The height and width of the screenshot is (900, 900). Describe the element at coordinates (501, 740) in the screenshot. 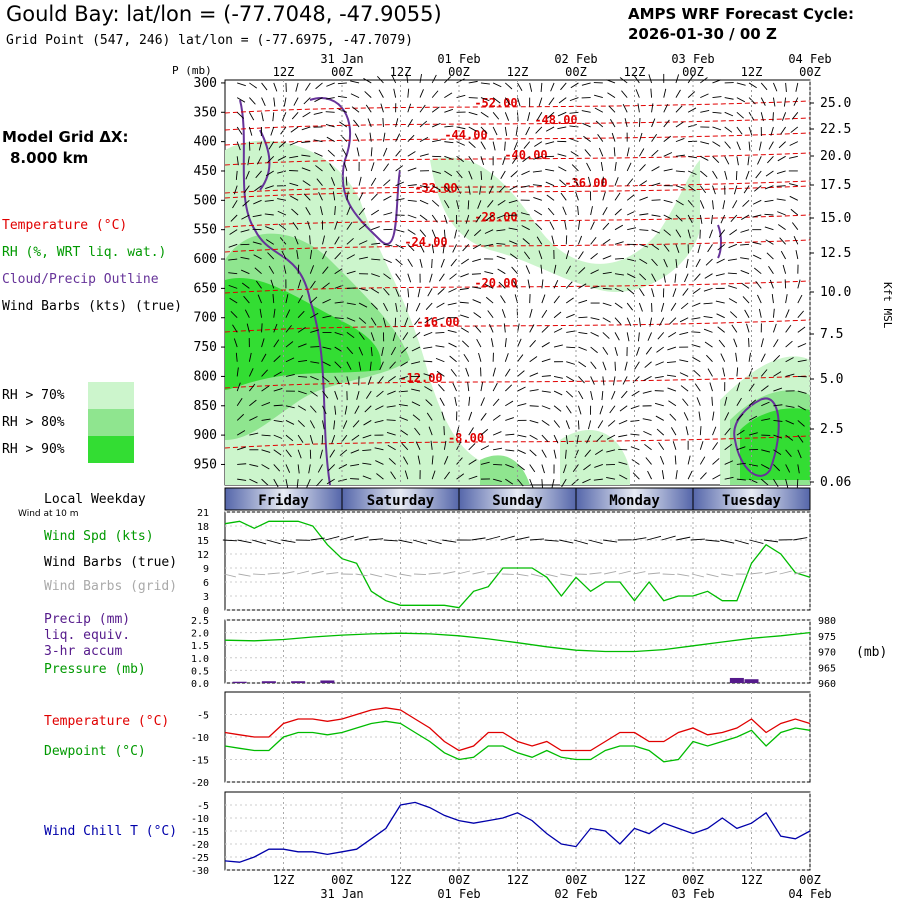

I see `temperature-panel: -5 -10 -15 -20` at that location.